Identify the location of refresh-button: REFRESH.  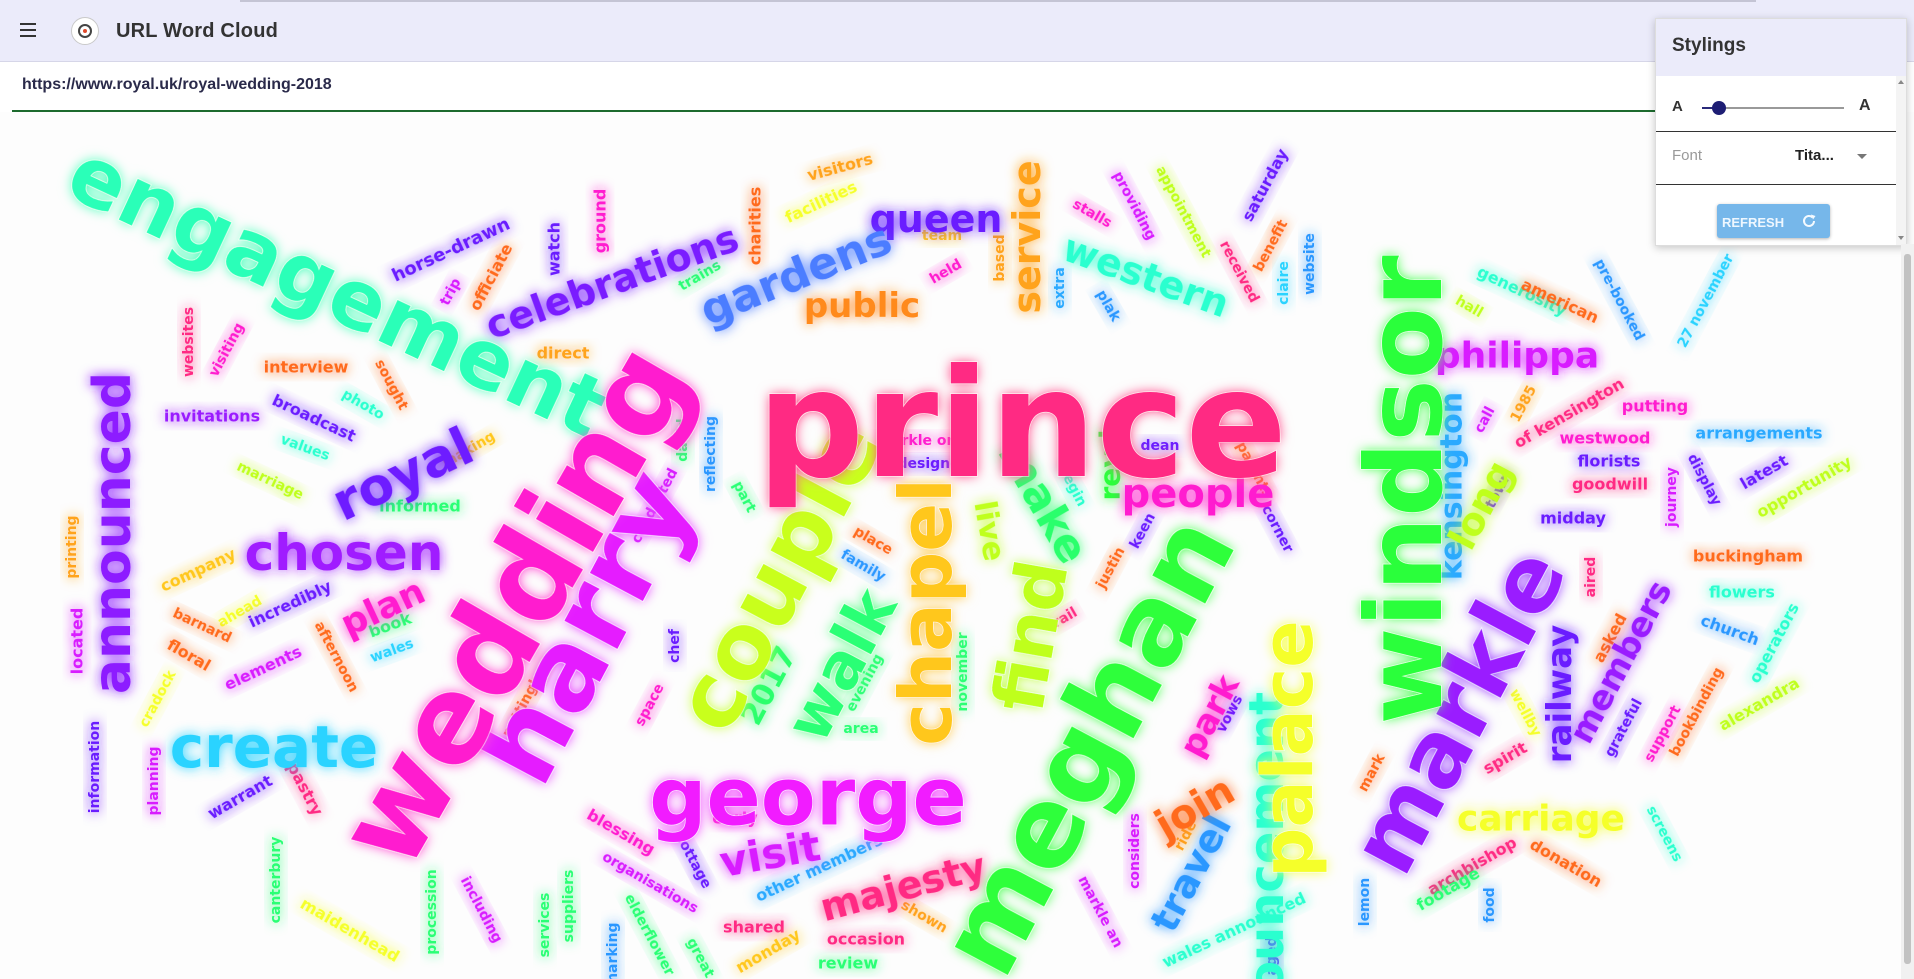
(1773, 221).